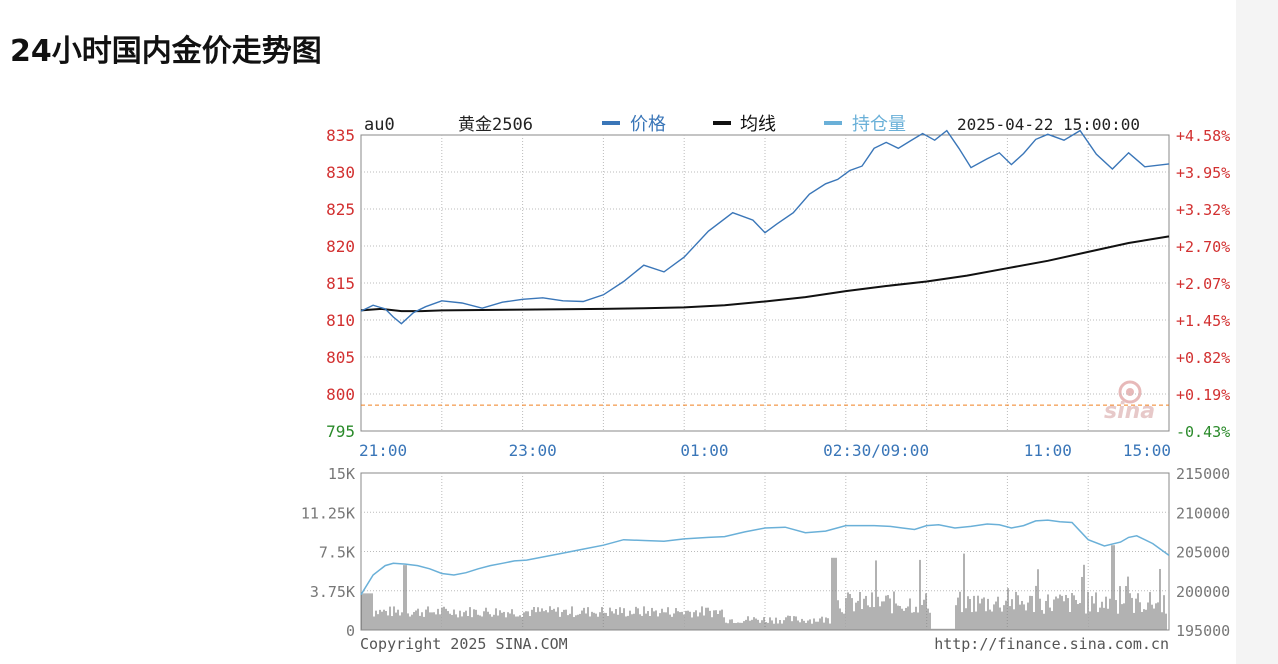 The image size is (1278, 664). Describe the element at coordinates (1203, 247) in the screenshot. I see `pct-tick-label: +2.70%` at that location.